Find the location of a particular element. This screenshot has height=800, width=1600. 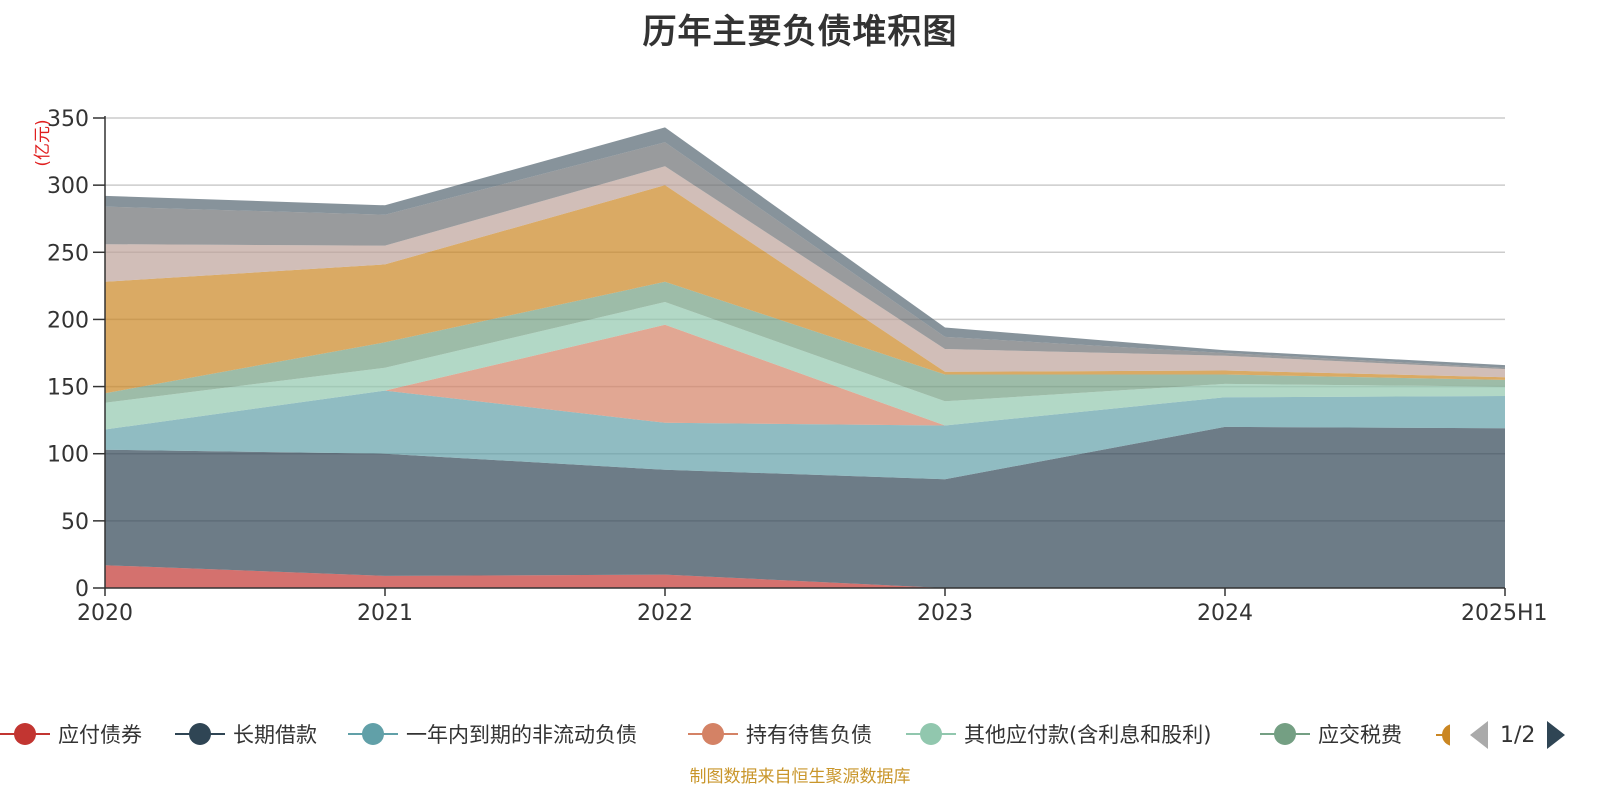

legend-item: 一年内到期的非流动负债 is located at coordinates (492, 734).